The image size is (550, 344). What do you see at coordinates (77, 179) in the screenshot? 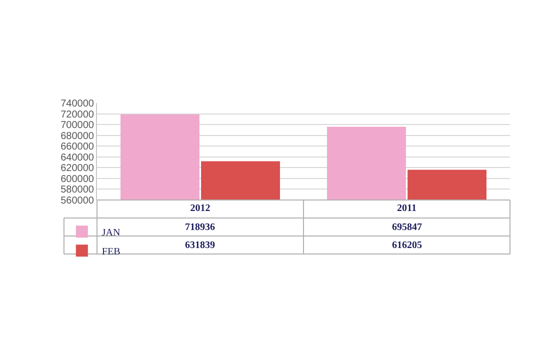
I see `y-tick-label: 600000` at bounding box center [77, 179].